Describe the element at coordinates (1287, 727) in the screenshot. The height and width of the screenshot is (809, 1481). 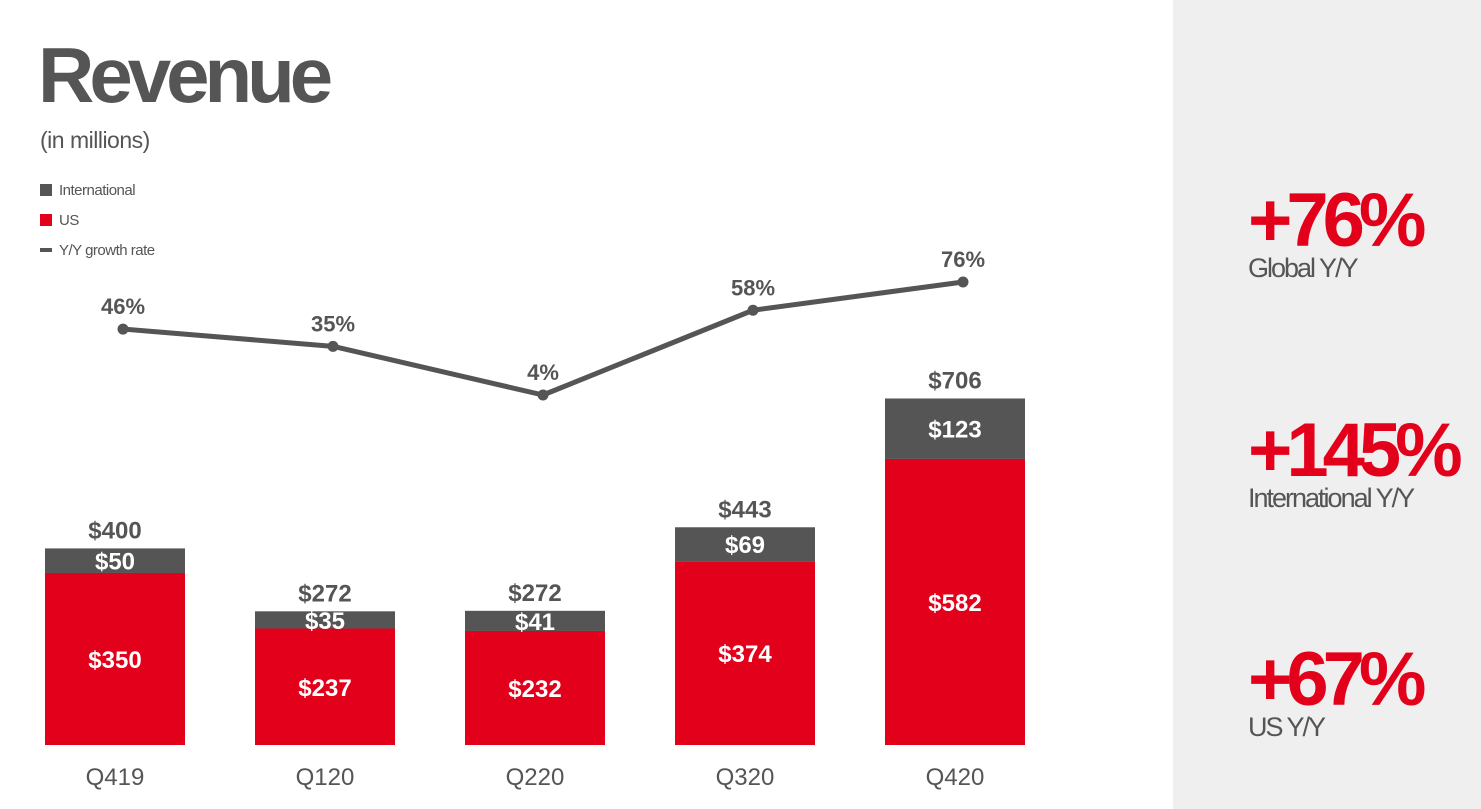
I see `us-growth-label: US Y/Y` at that location.